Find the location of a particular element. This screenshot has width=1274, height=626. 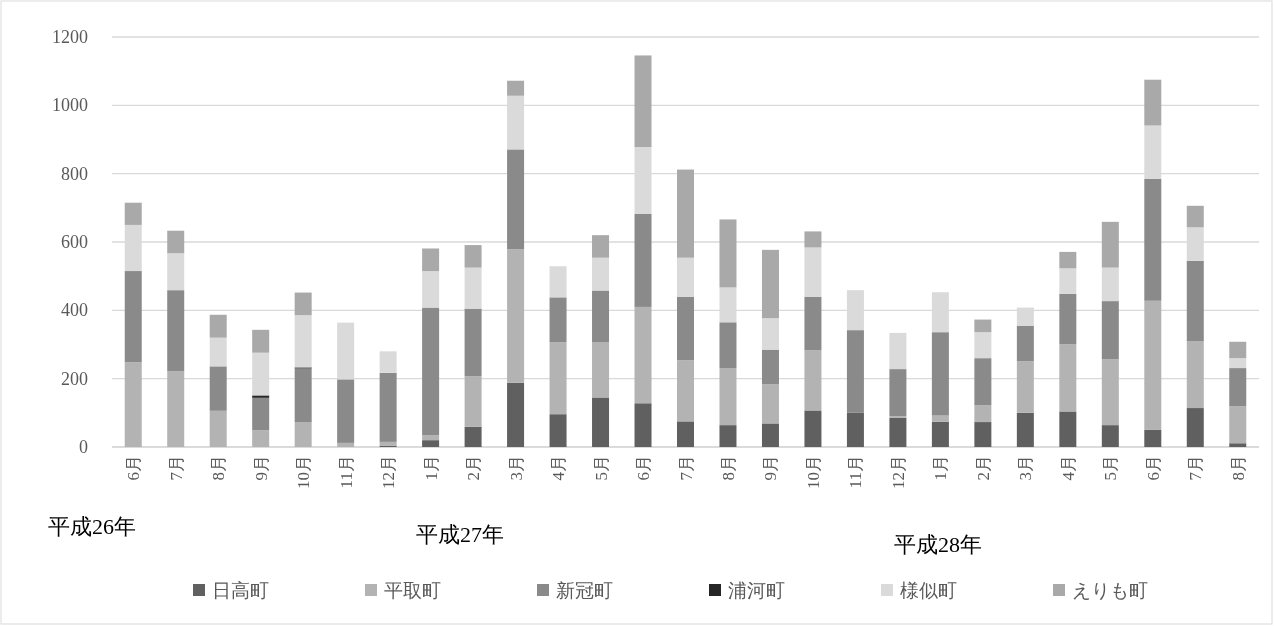

legend-label: えりも町 is located at coordinates (1110, 590).